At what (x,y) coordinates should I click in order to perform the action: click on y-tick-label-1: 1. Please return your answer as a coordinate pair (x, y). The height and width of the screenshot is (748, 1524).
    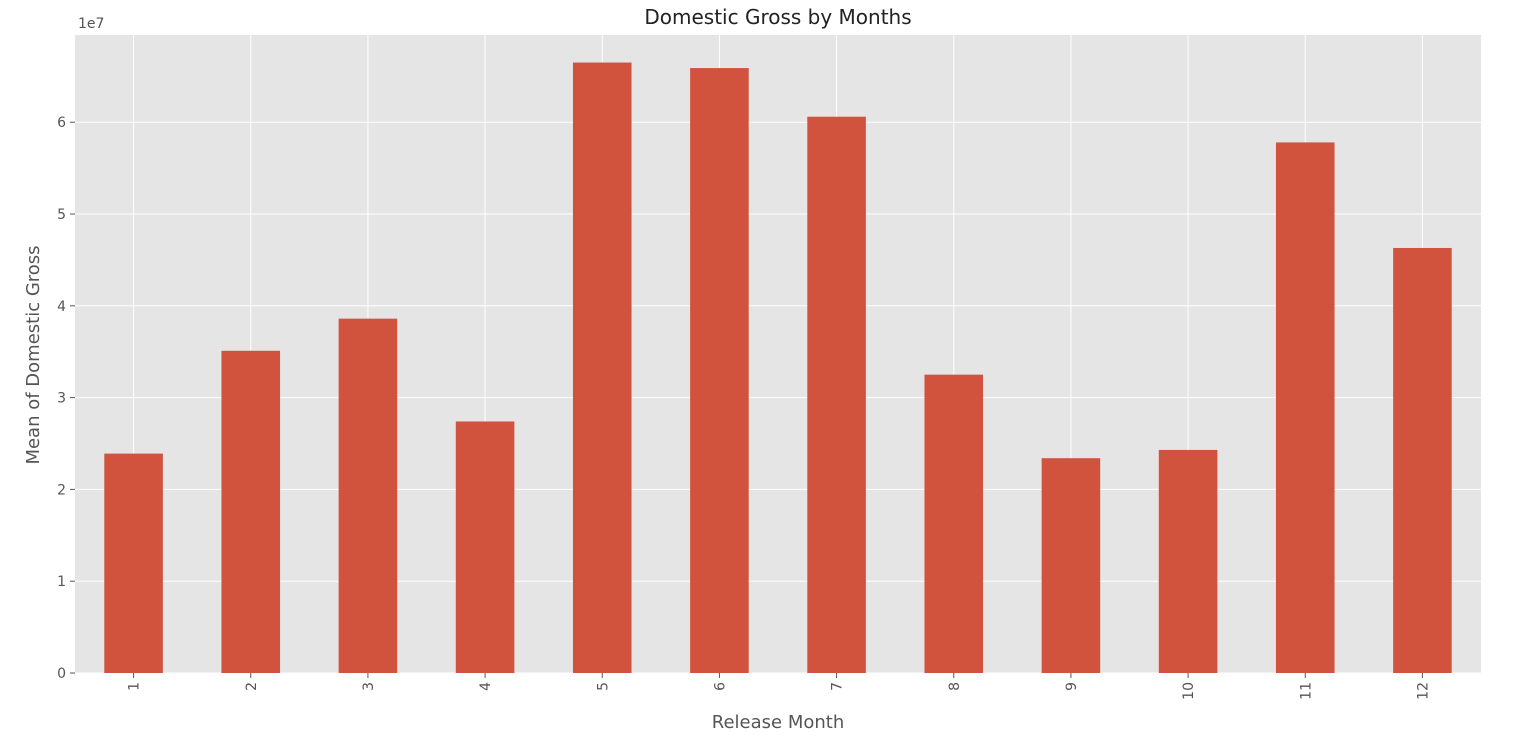
    Looking at the image, I should click on (61, 582).